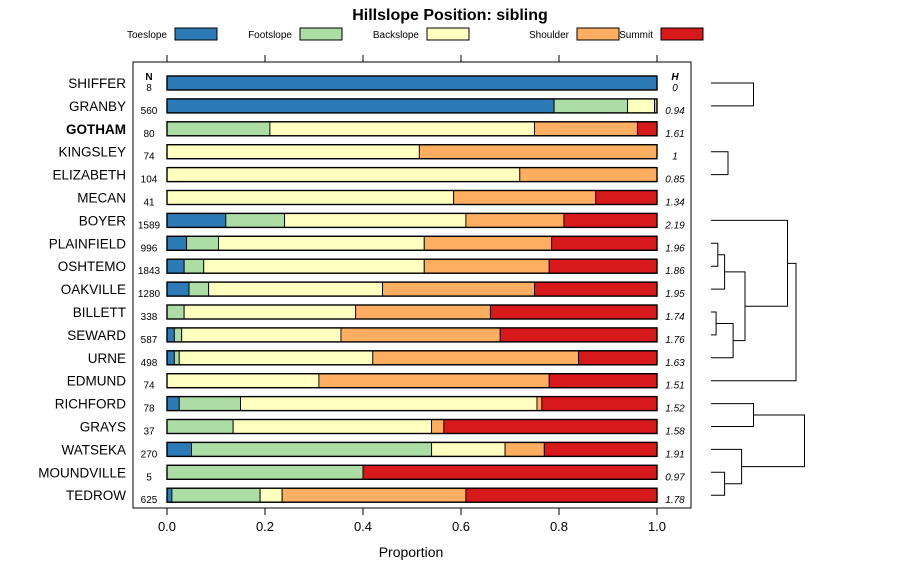  What do you see at coordinates (588, 175) in the screenshot?
I see `bar-elizabeth-shoulder` at bounding box center [588, 175].